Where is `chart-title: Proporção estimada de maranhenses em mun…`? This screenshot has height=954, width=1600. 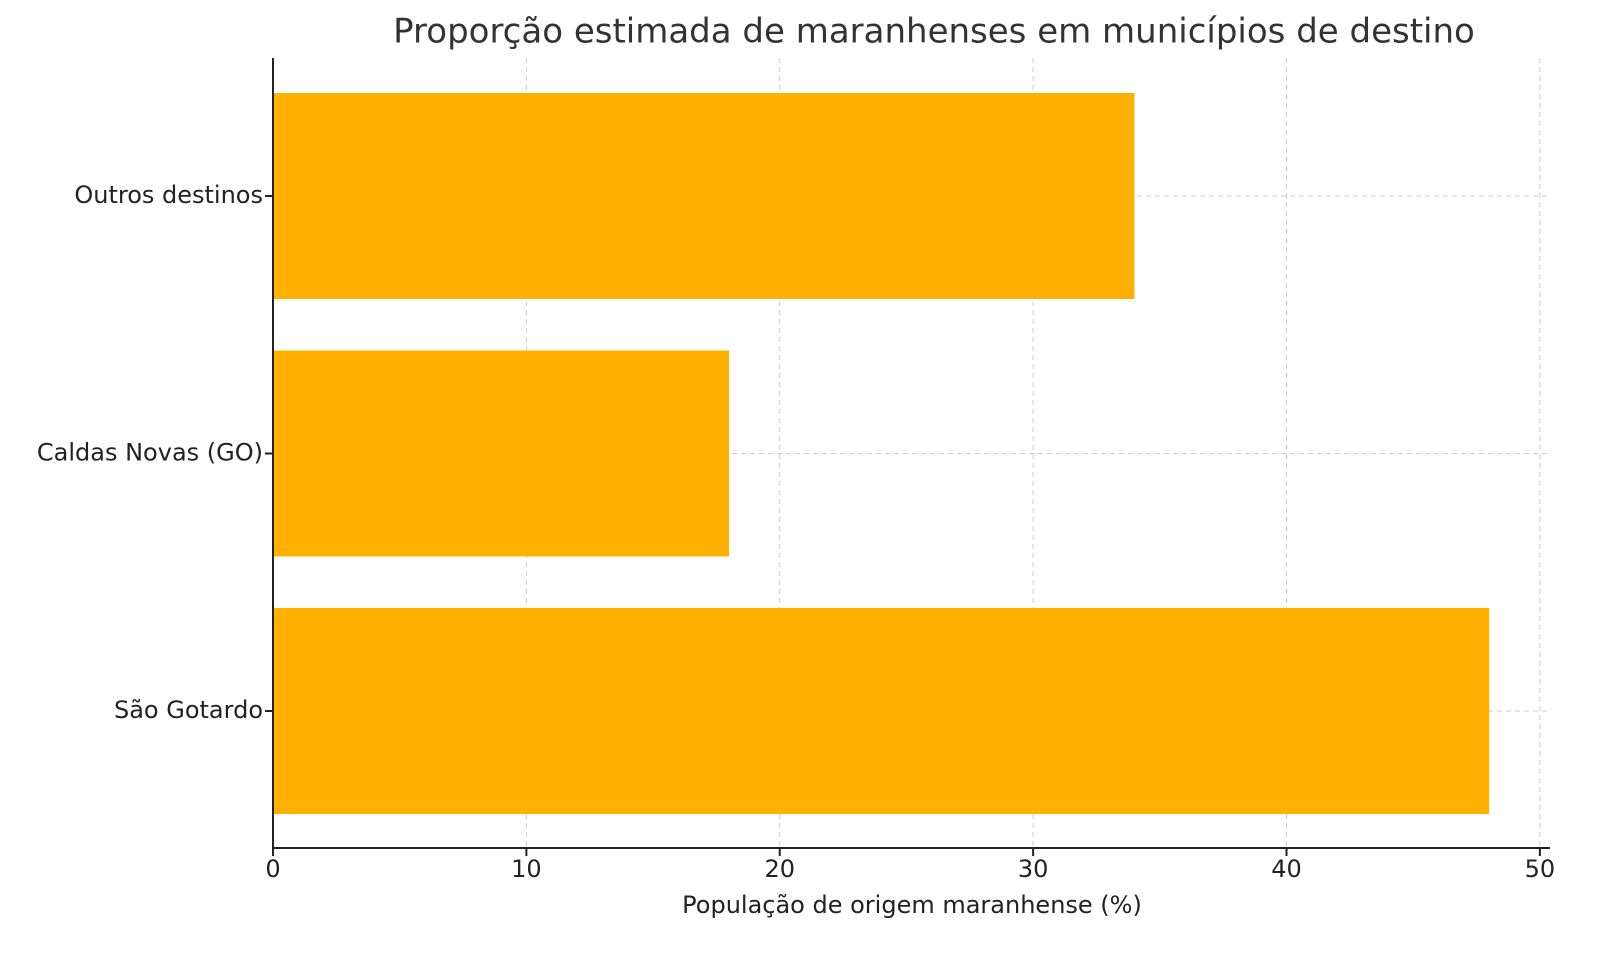 chart-title: Proporção estimada de maranhenses em mun… is located at coordinates (934, 32).